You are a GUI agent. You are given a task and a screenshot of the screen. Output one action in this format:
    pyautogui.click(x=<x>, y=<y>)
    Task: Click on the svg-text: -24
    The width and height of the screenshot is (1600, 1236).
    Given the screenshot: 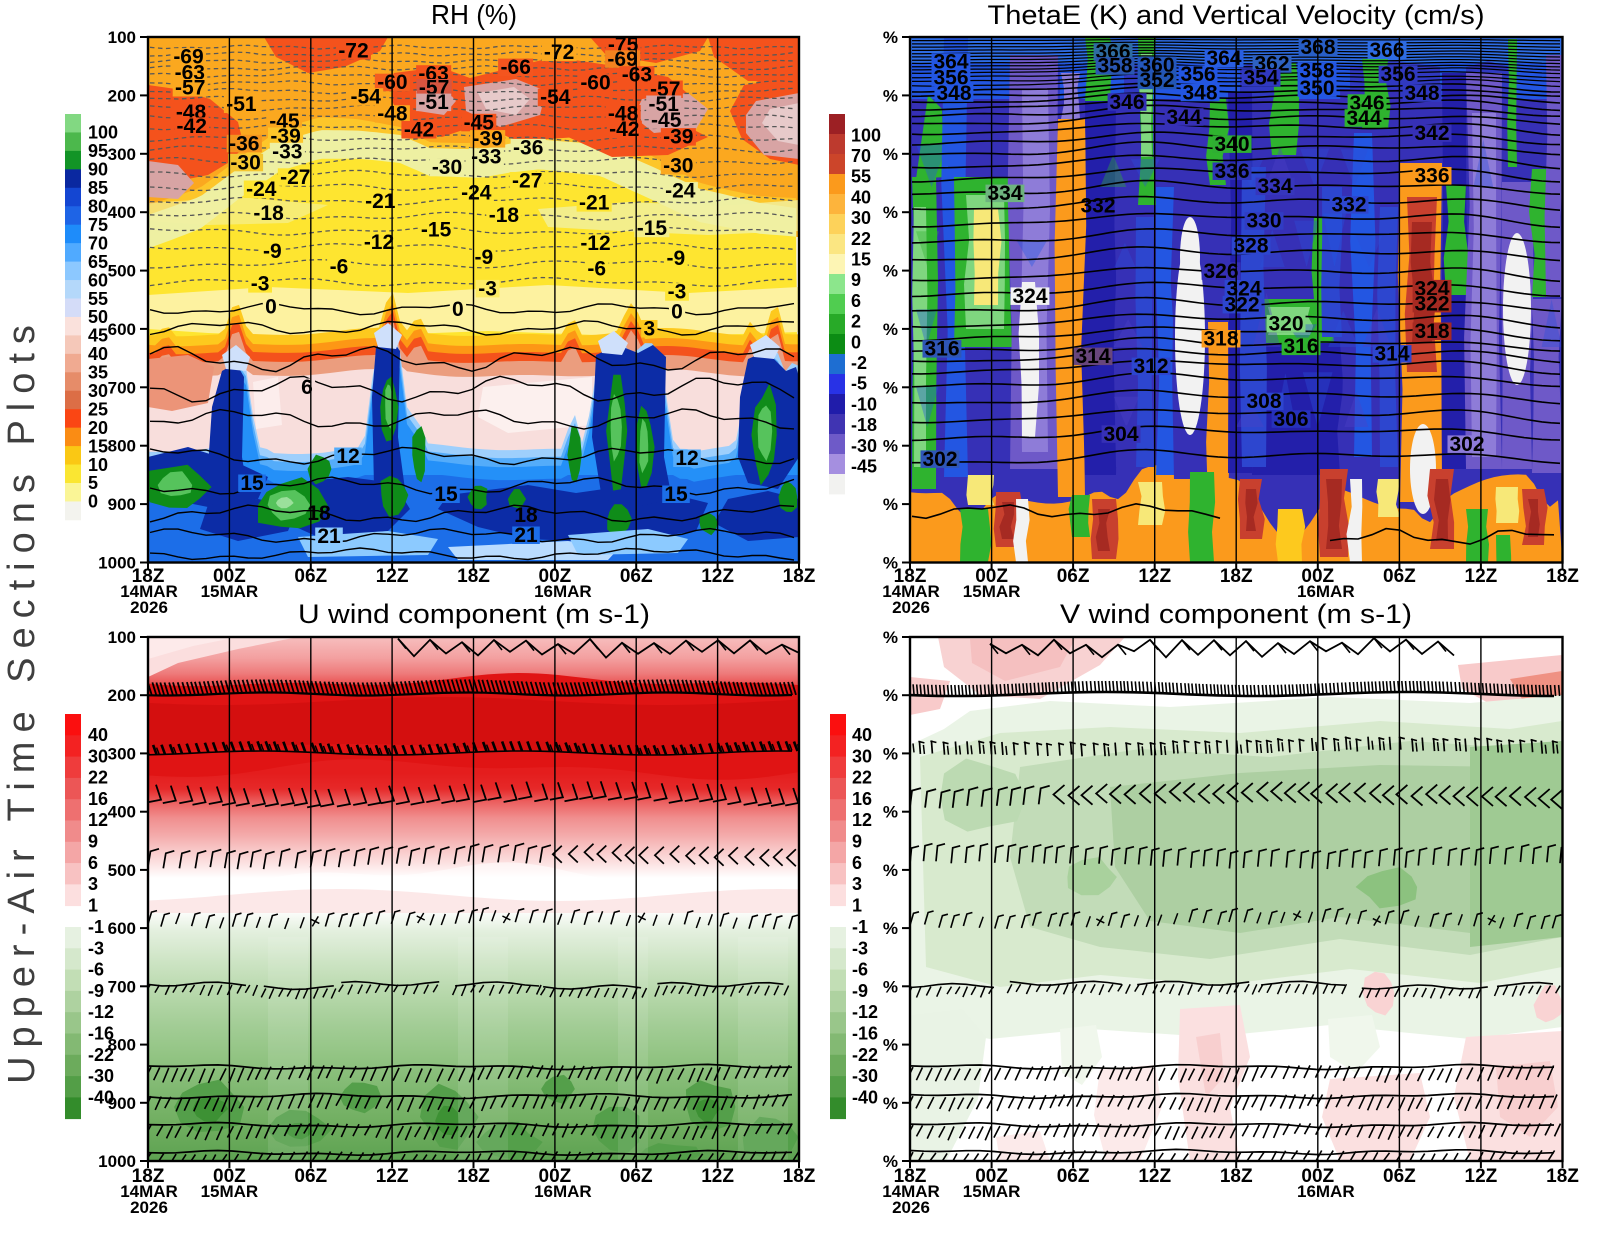 What is the action you would take?
    pyautogui.click(x=261, y=189)
    